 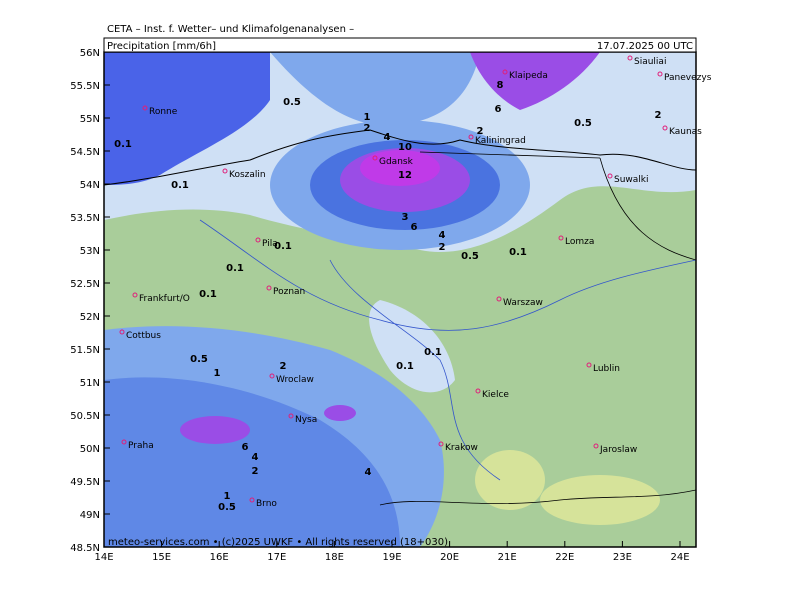 I want to click on lat-label: 48.5N, so click(x=85, y=548).